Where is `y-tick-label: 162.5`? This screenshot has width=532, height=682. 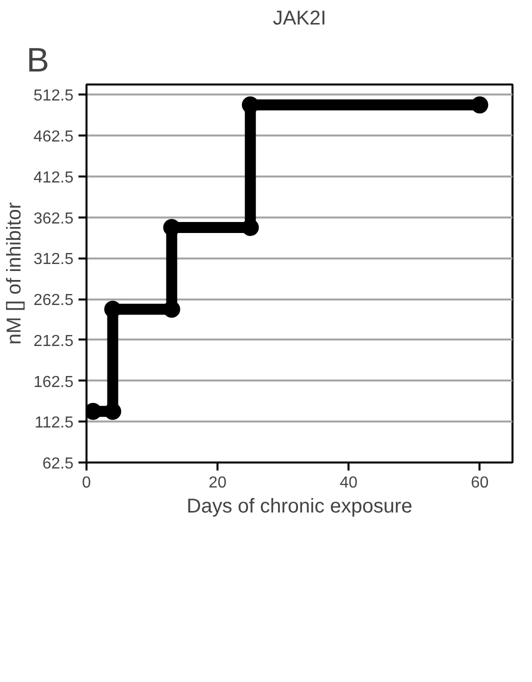 y-tick-label: 162.5 is located at coordinates (53, 382).